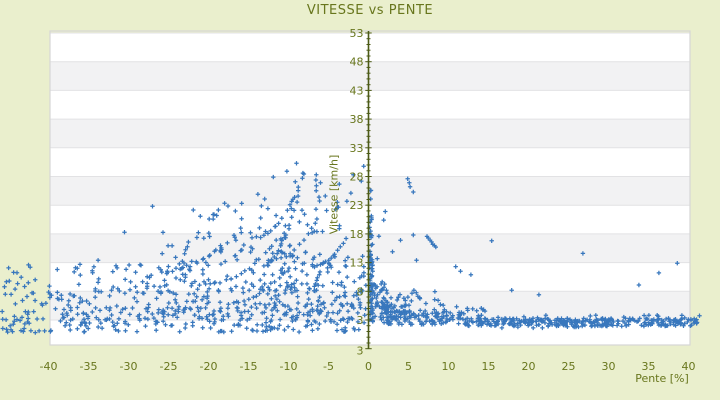 The width and height of the screenshot is (720, 400). I want to click on x-tick-label: -40, so click(49, 366).